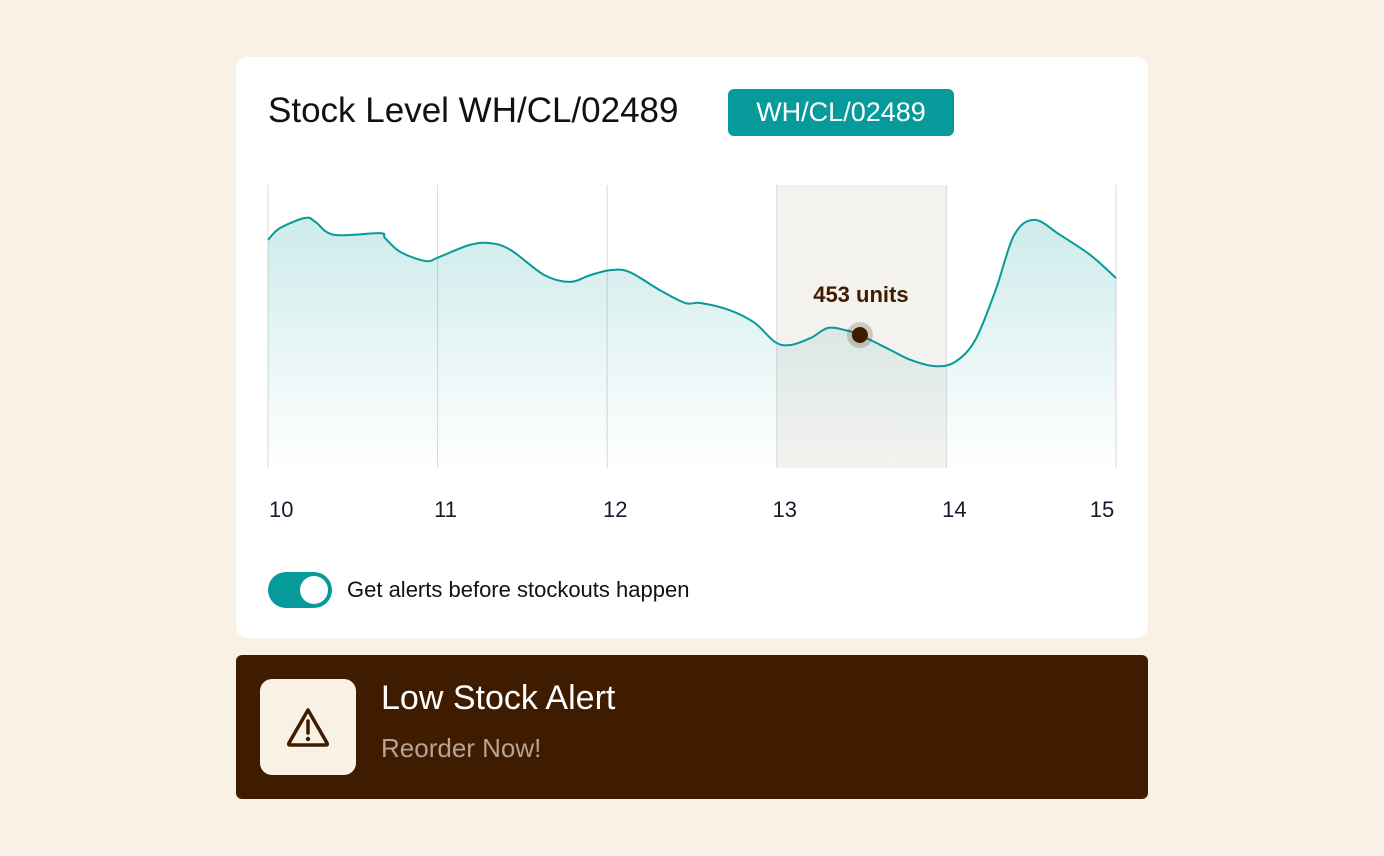 Image resolution: width=1384 pixels, height=856 pixels. Describe the element at coordinates (314, 590) in the screenshot. I see `toggle-knob` at that location.